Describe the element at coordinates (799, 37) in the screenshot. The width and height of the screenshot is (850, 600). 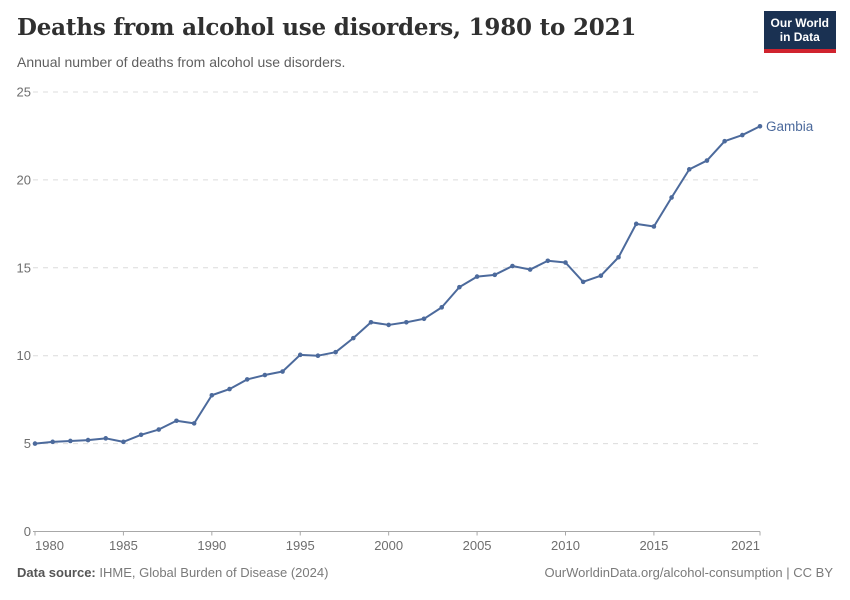
I see `owid-logo-line2: in Data` at that location.